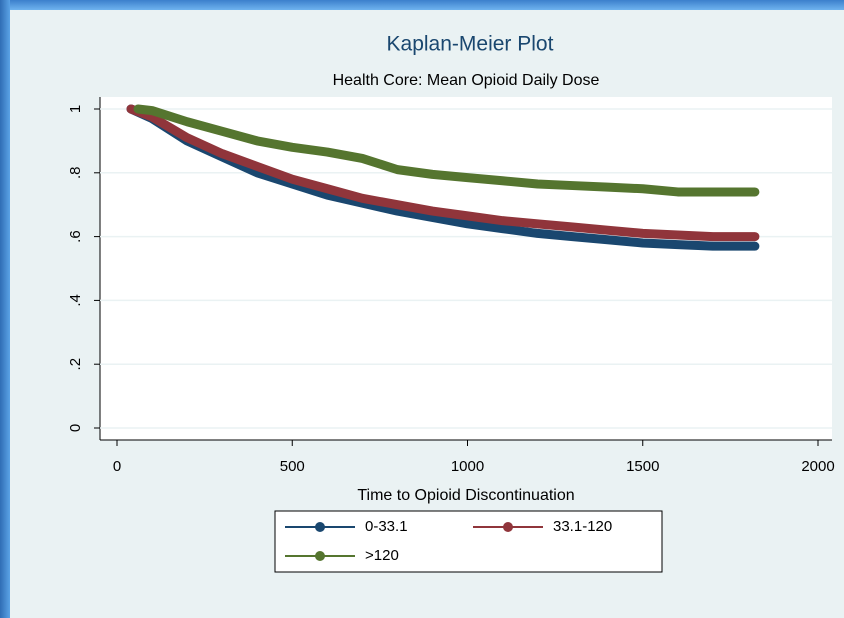 The height and width of the screenshot is (618, 844). I want to click on chart-subtitle: Health Core: Mean Opioid Daily Dose, so click(466, 80).